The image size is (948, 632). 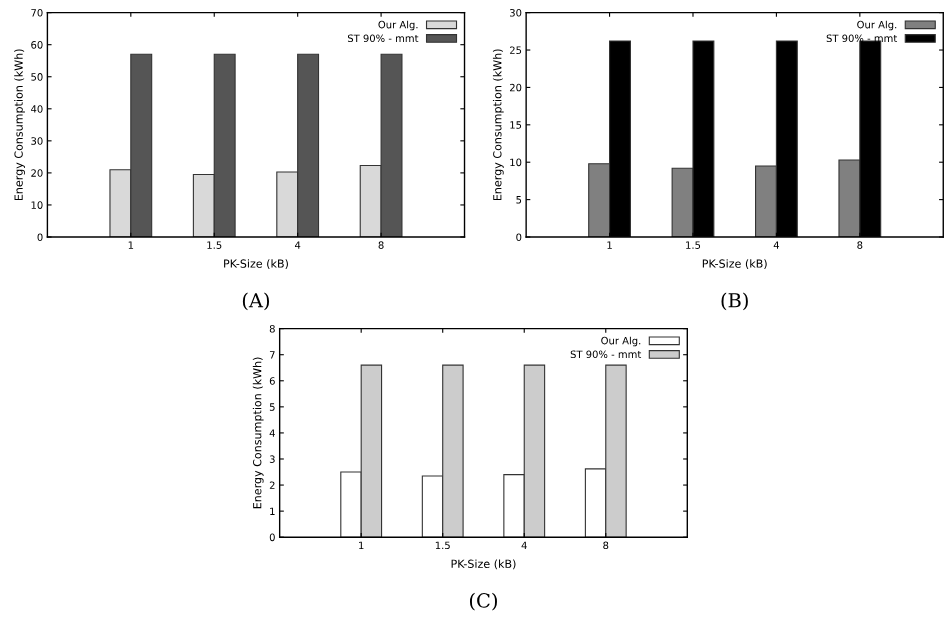 I want to click on text: (A), so click(x=256, y=301).